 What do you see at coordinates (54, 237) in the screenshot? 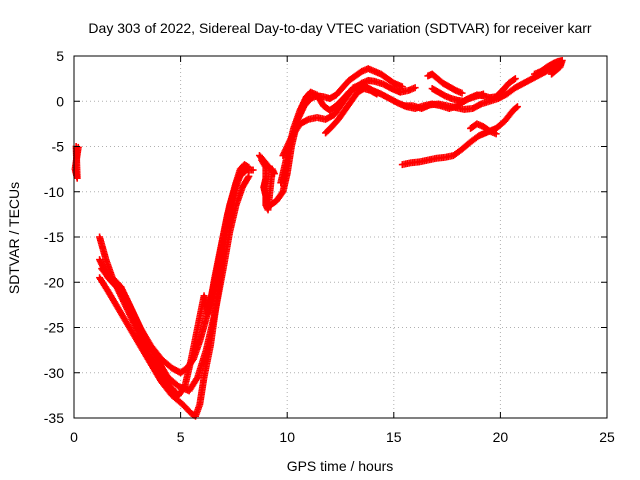
I see `y-tick-label: -15` at bounding box center [54, 237].